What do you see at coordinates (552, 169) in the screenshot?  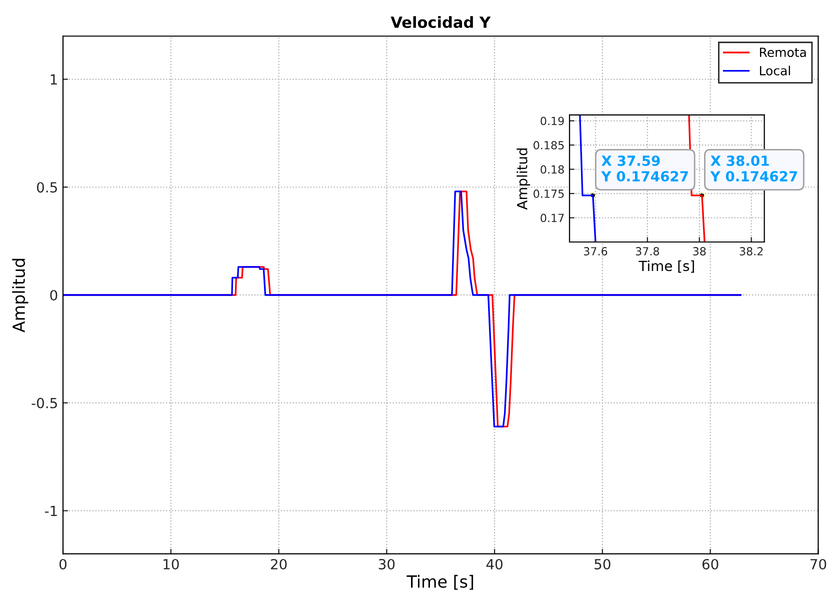 I see `y-tick-label: 0.18` at bounding box center [552, 169].